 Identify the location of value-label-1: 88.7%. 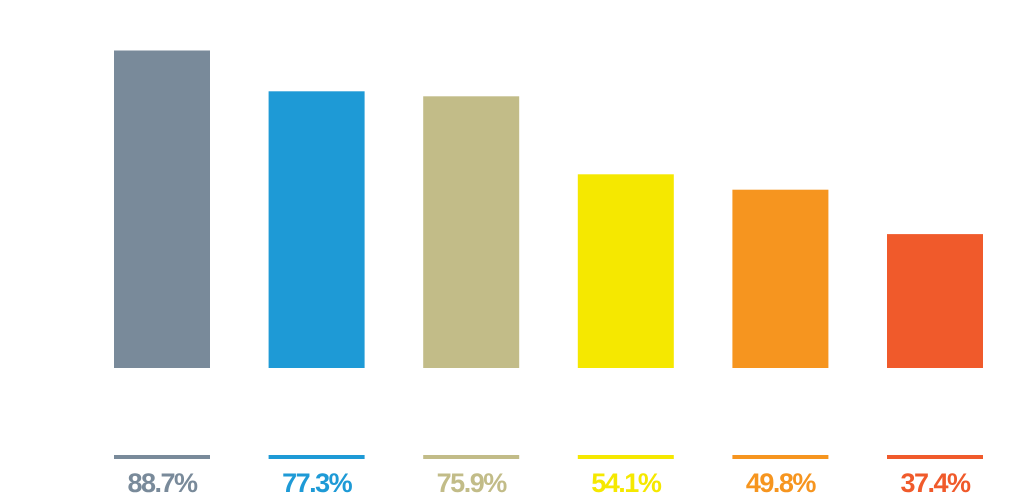
(162, 482).